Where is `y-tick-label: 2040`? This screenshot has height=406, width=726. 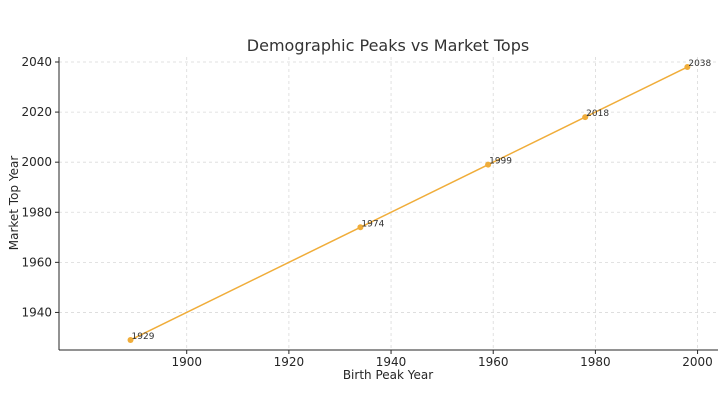
y-tick-label: 2040 is located at coordinates (36, 62).